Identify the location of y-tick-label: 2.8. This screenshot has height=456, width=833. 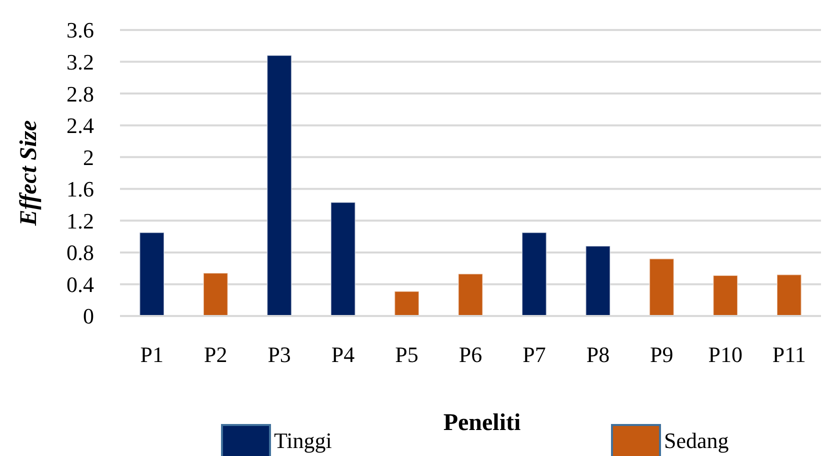
(80, 93).